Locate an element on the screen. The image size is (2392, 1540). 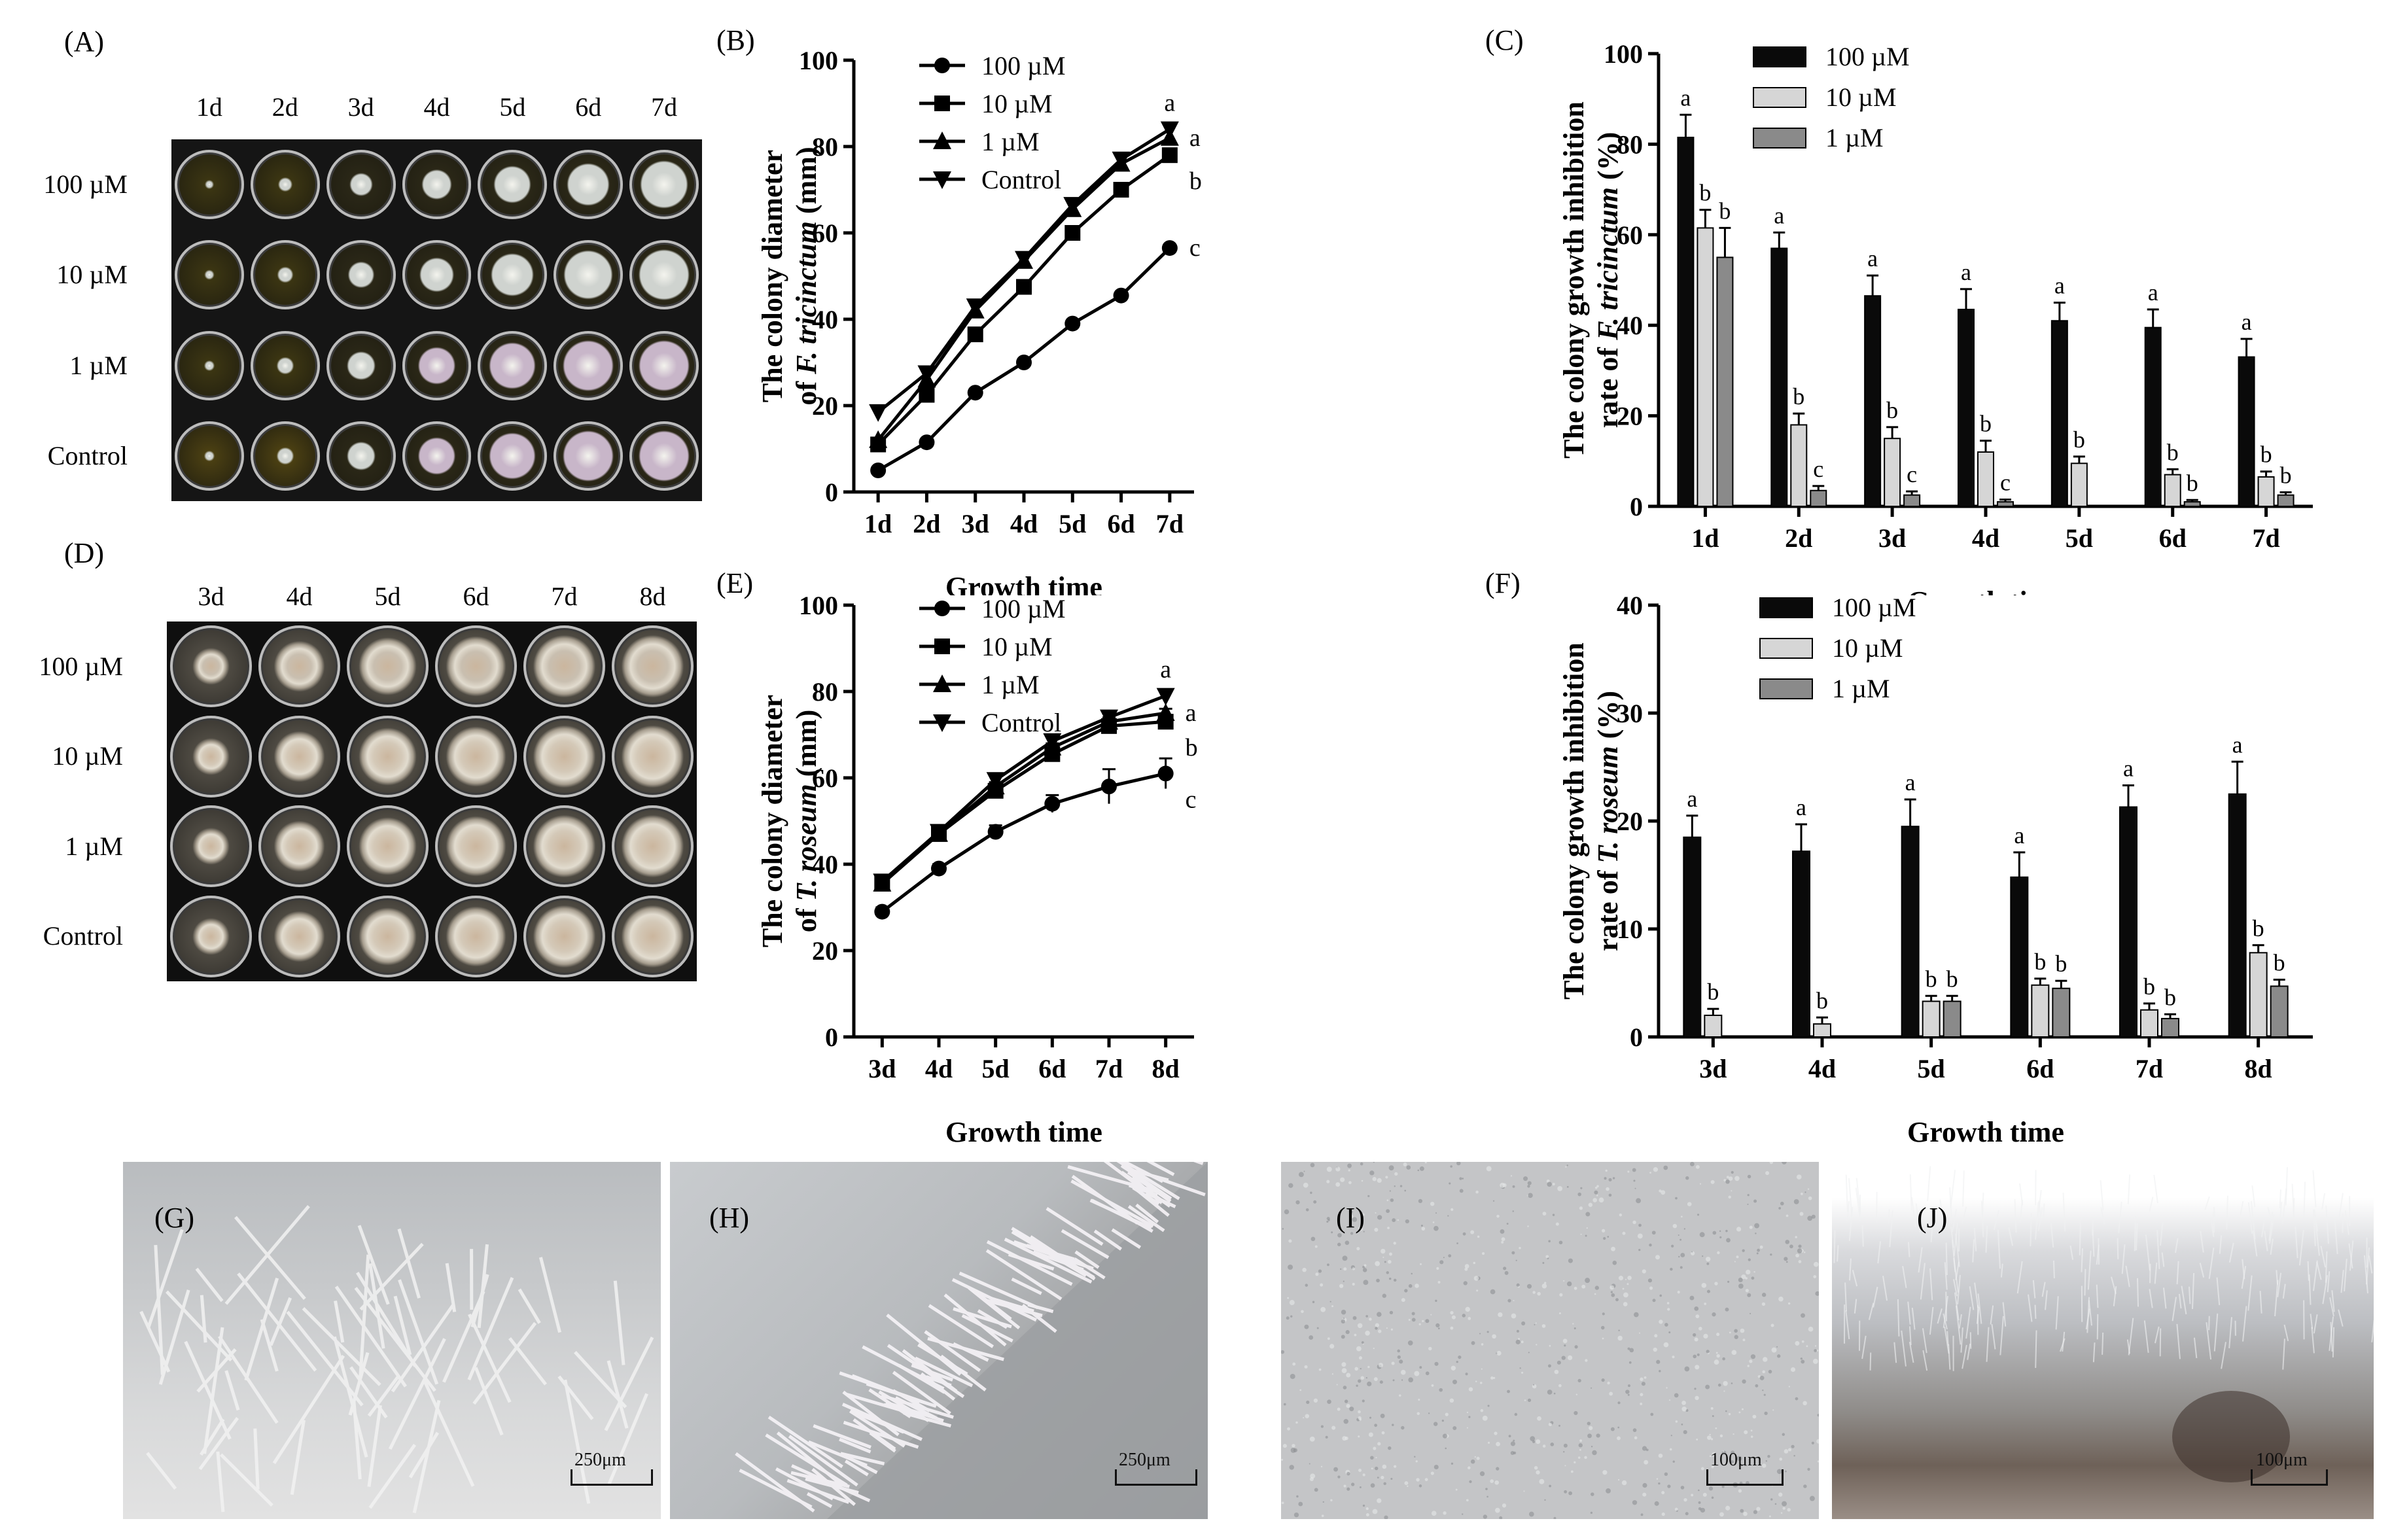
series-square is located at coordinates (1024, 803).